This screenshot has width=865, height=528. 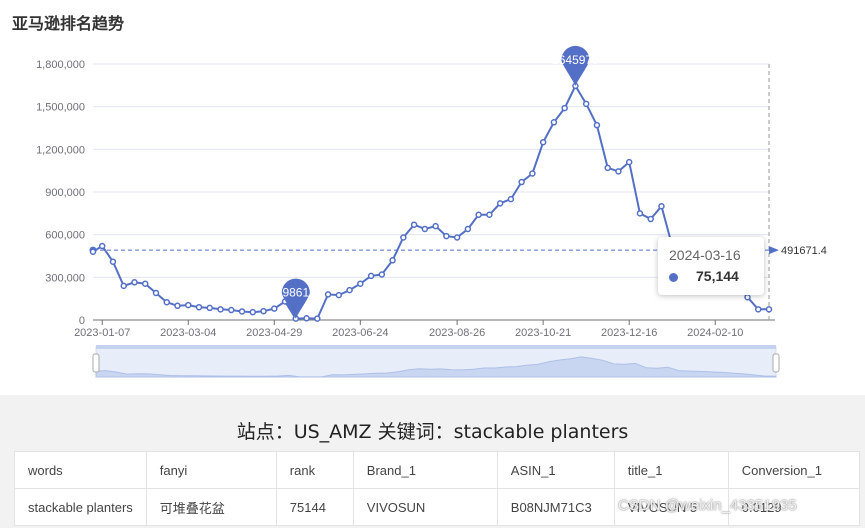 What do you see at coordinates (68, 23) in the screenshot?
I see `page-title: 亚马逊排名趋势` at bounding box center [68, 23].